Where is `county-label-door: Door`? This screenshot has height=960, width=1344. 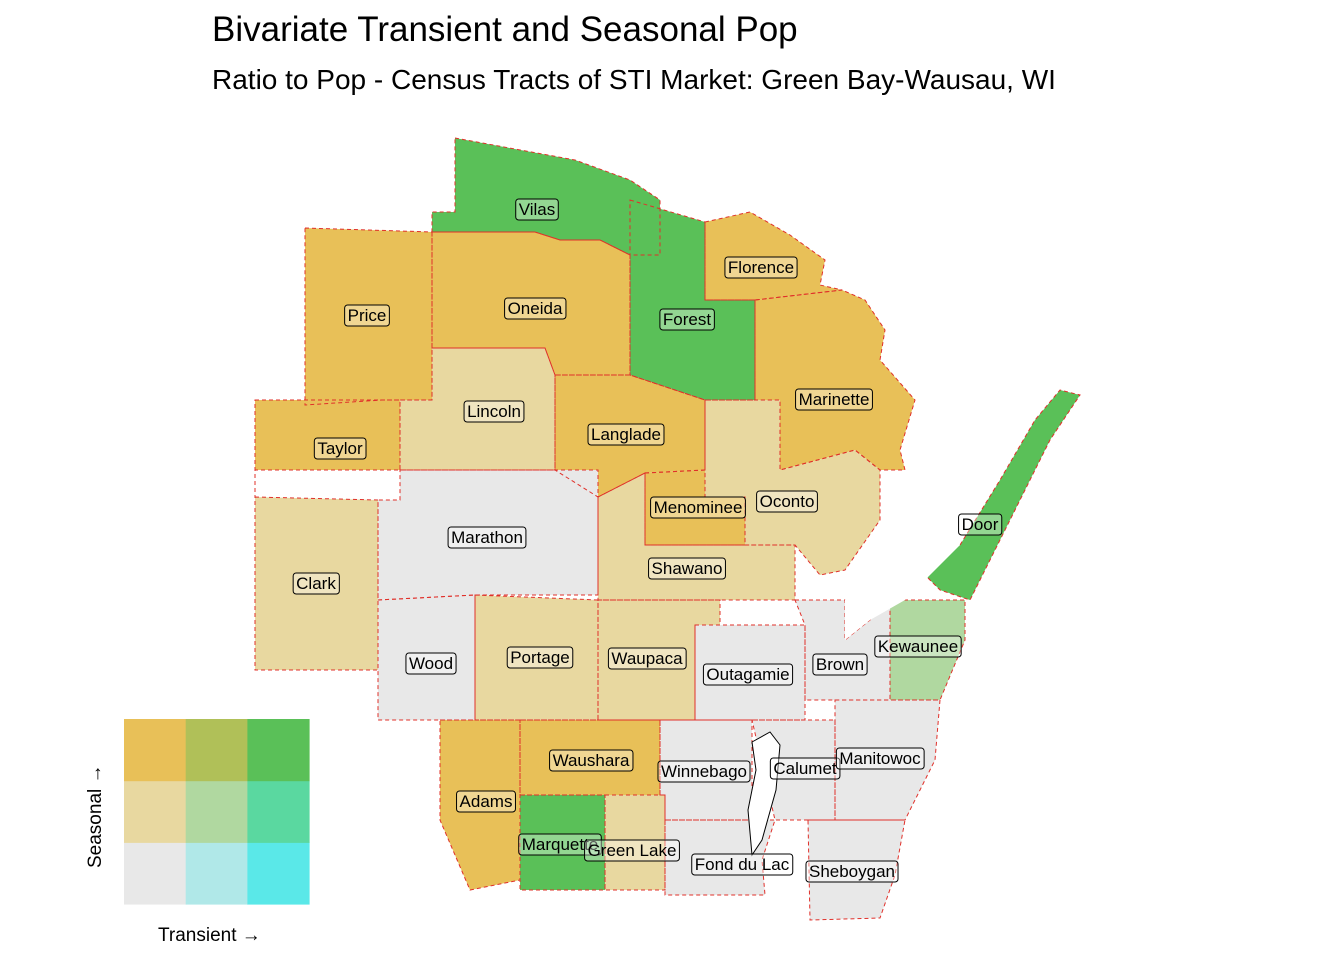
county-label-door: Door is located at coordinates (980, 524).